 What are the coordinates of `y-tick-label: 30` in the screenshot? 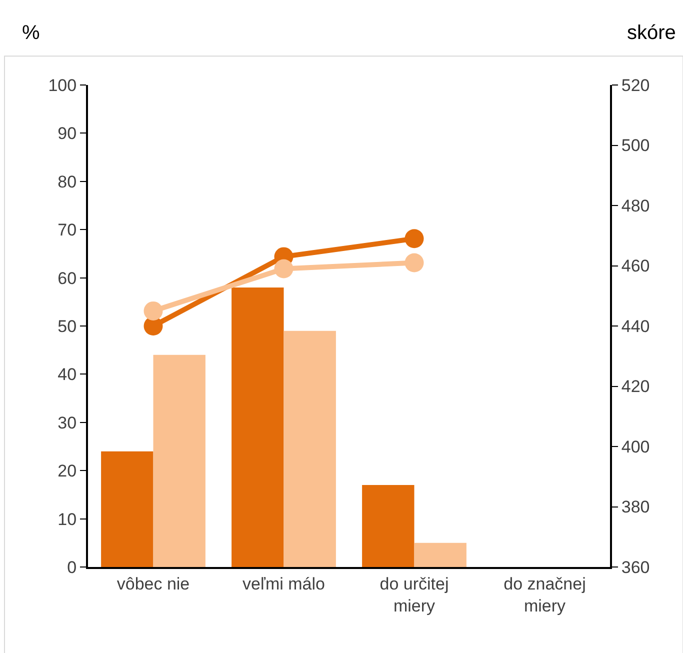 It's located at (67, 422).